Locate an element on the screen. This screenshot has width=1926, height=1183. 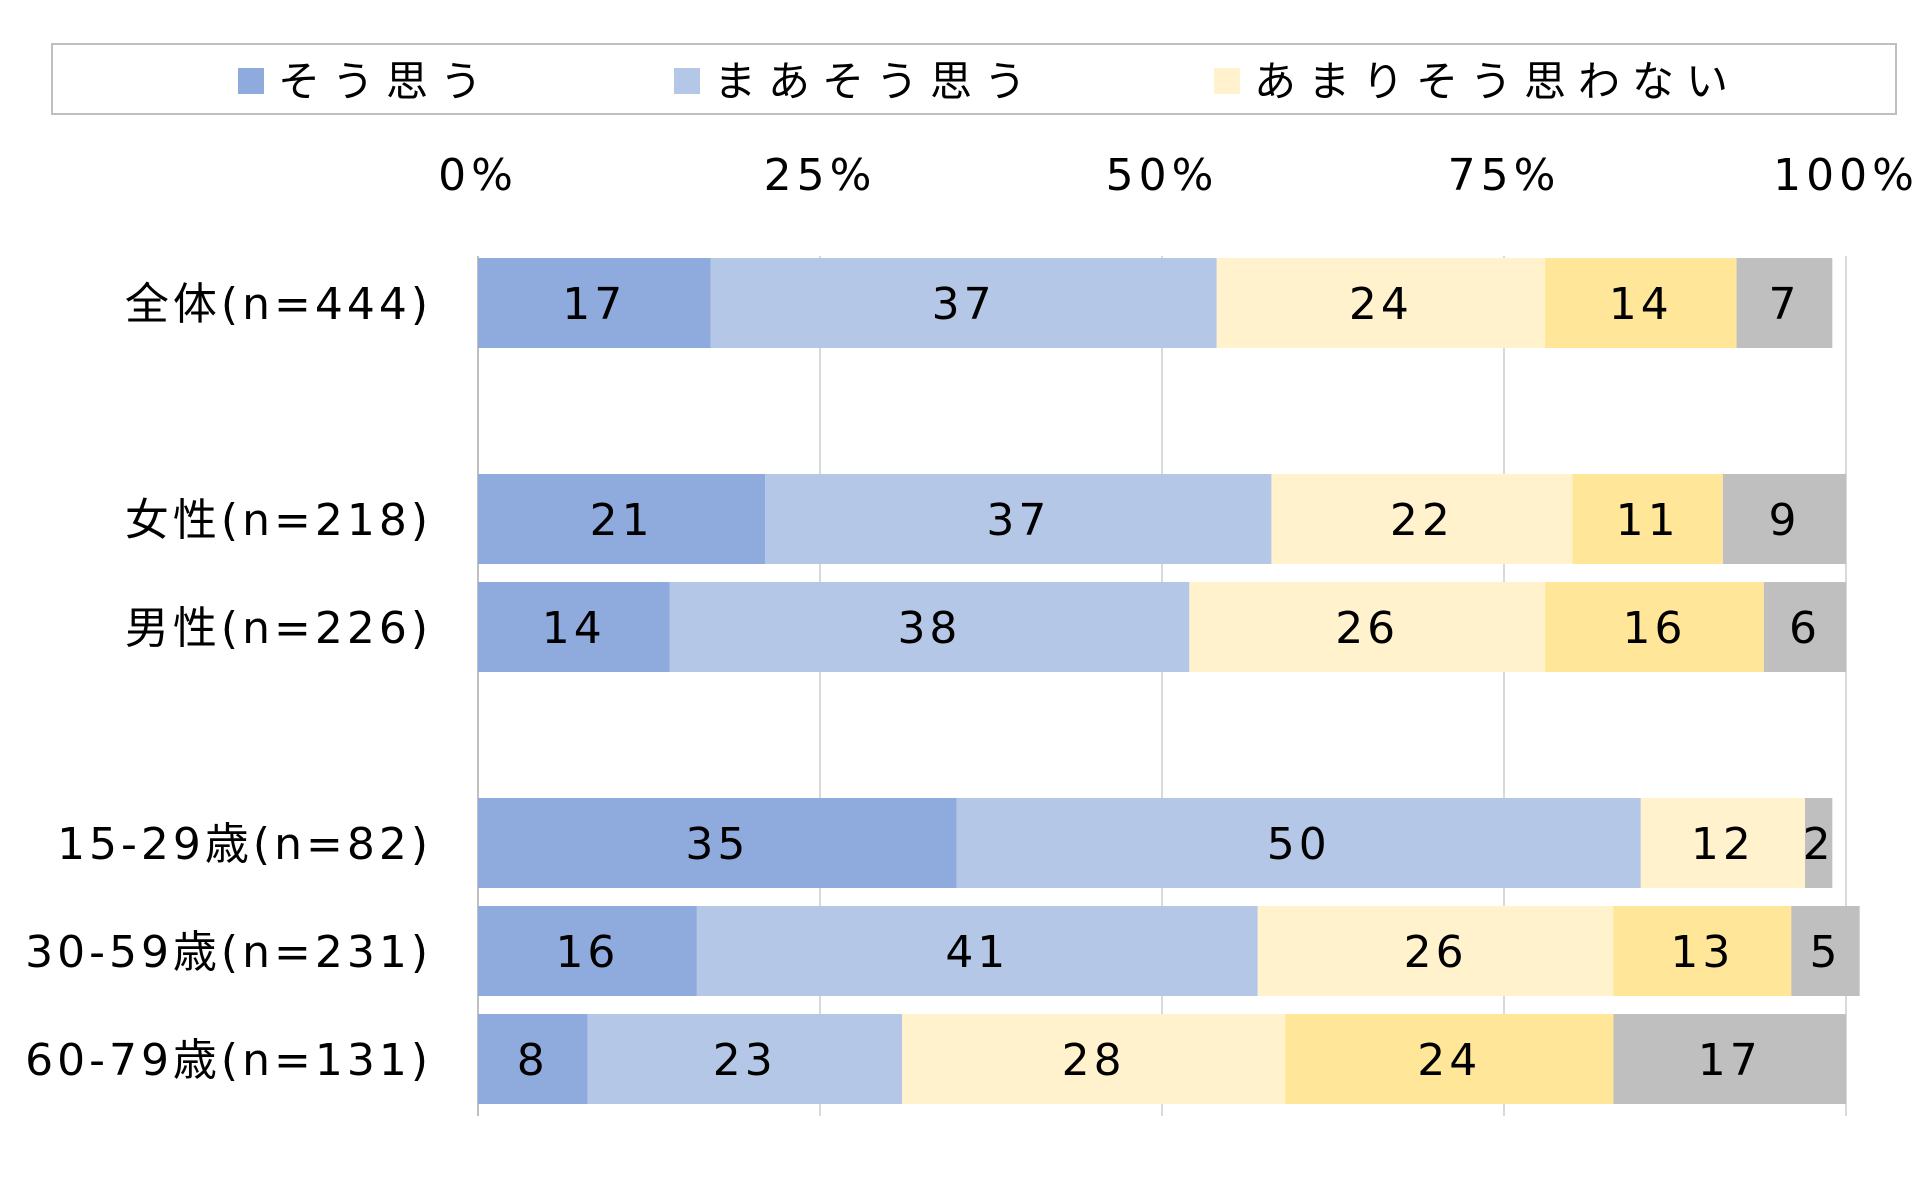
data-label: 41 is located at coordinates (977, 952).